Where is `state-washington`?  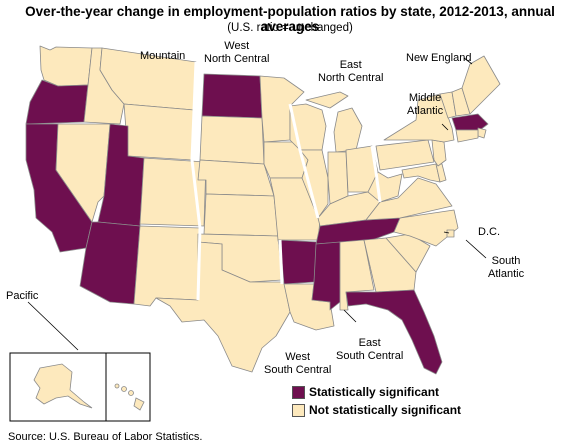
state-washington is located at coordinates (66, 66).